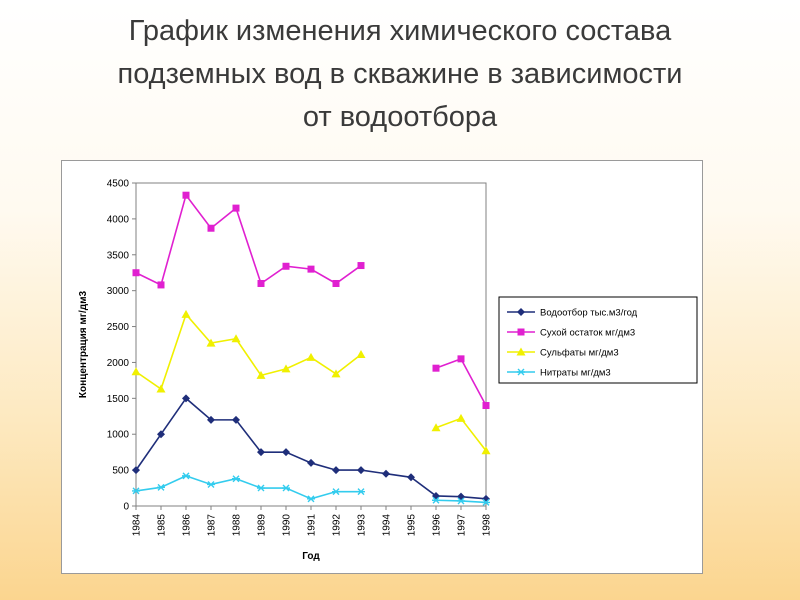 The width and height of the screenshot is (800, 600). What do you see at coordinates (311, 556) in the screenshot?
I see `x-axis-title: Год` at bounding box center [311, 556].